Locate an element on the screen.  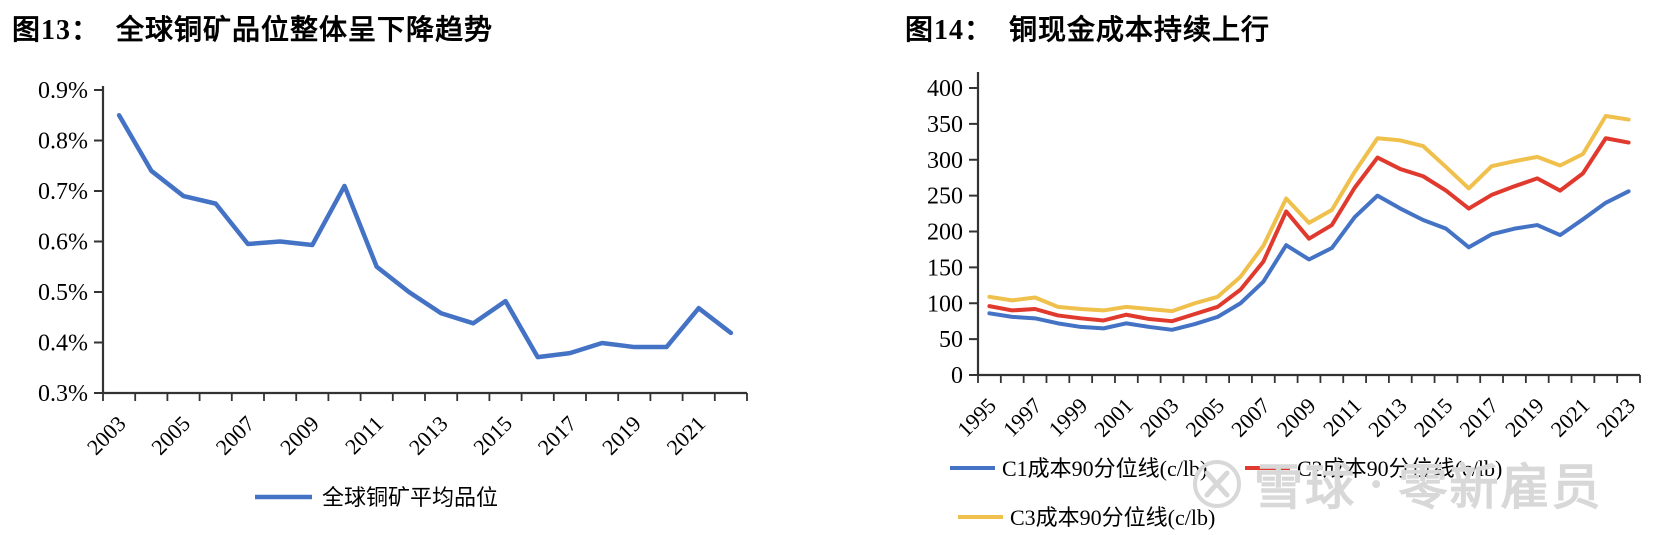
x-tick-label: 1999 is located at coordinates (1067, 417).